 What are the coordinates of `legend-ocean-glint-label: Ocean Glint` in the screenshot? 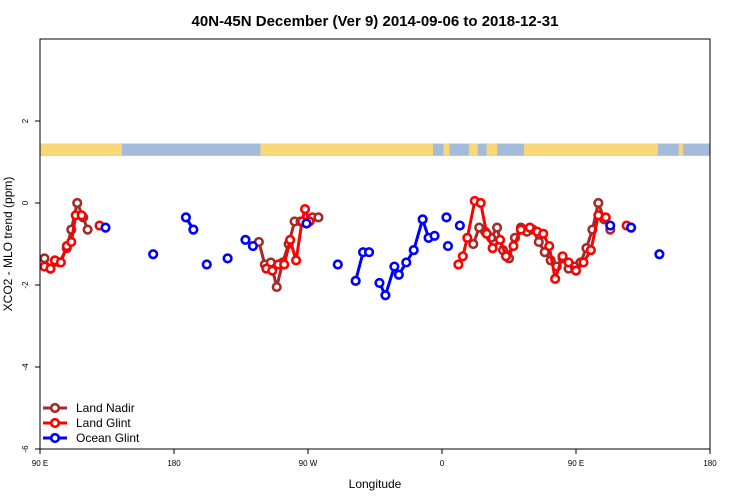 It's located at (108, 438).